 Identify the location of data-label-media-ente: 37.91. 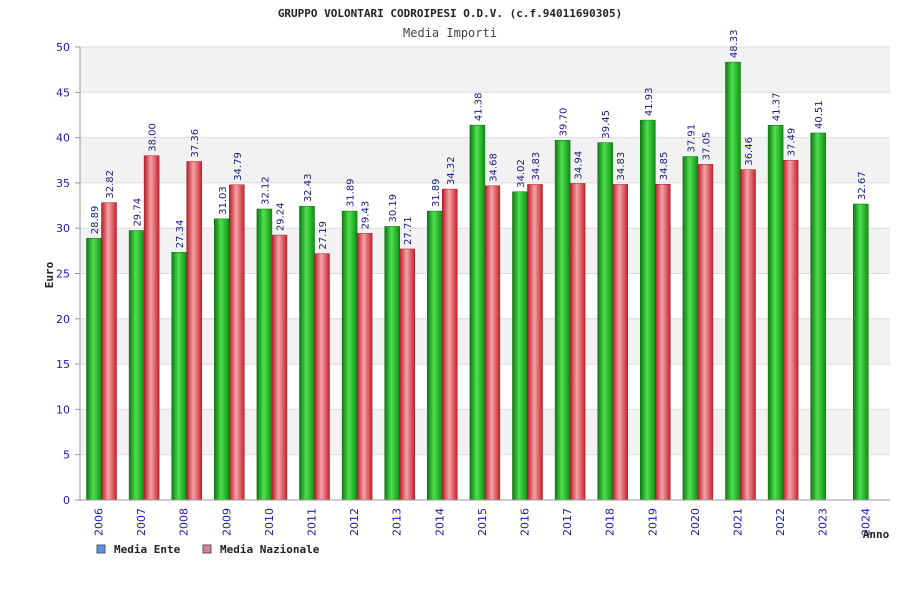
(691, 138).